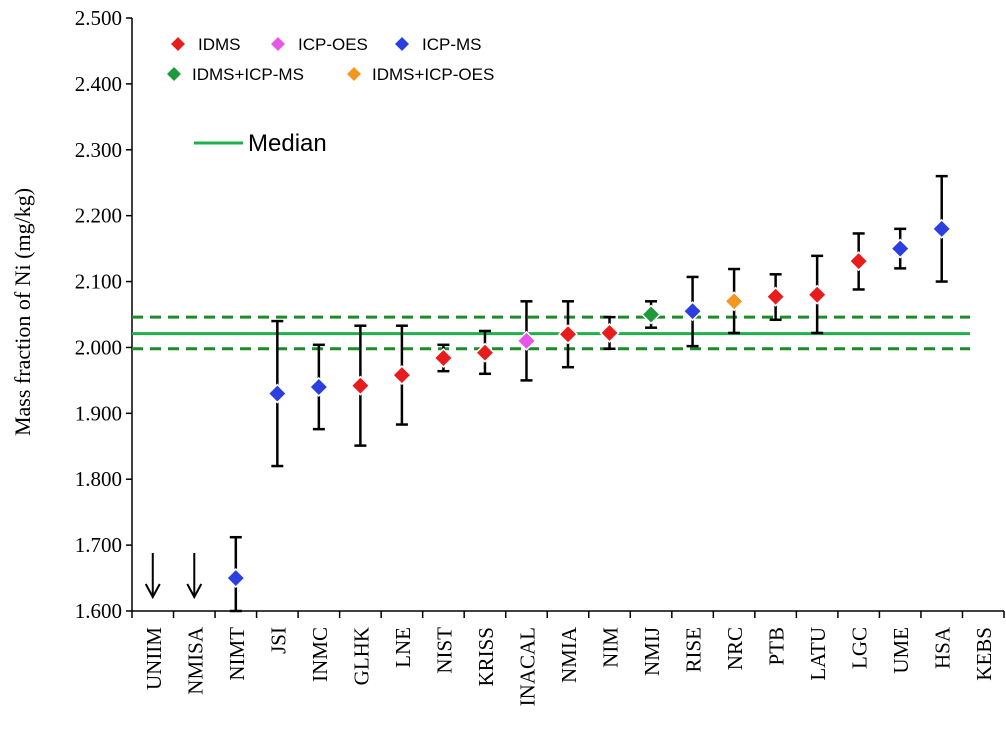 The height and width of the screenshot is (733, 1006). What do you see at coordinates (98, 545) in the screenshot?
I see `y-tick-label-1: 1.700` at bounding box center [98, 545].